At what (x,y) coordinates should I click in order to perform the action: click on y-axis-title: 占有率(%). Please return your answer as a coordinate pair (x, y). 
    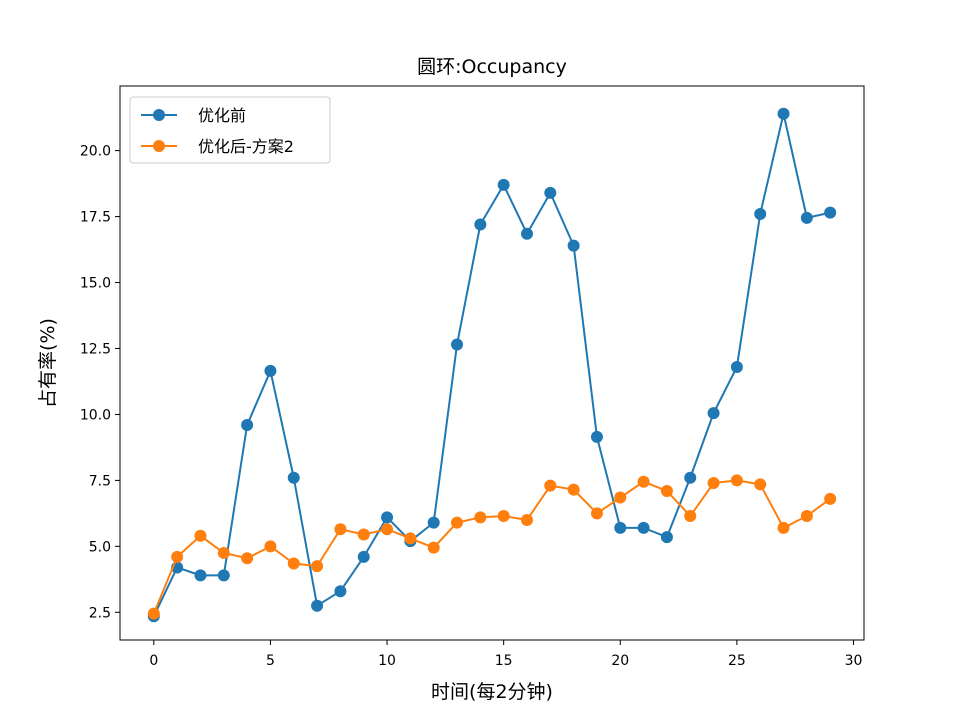
    Looking at the image, I should click on (48, 363).